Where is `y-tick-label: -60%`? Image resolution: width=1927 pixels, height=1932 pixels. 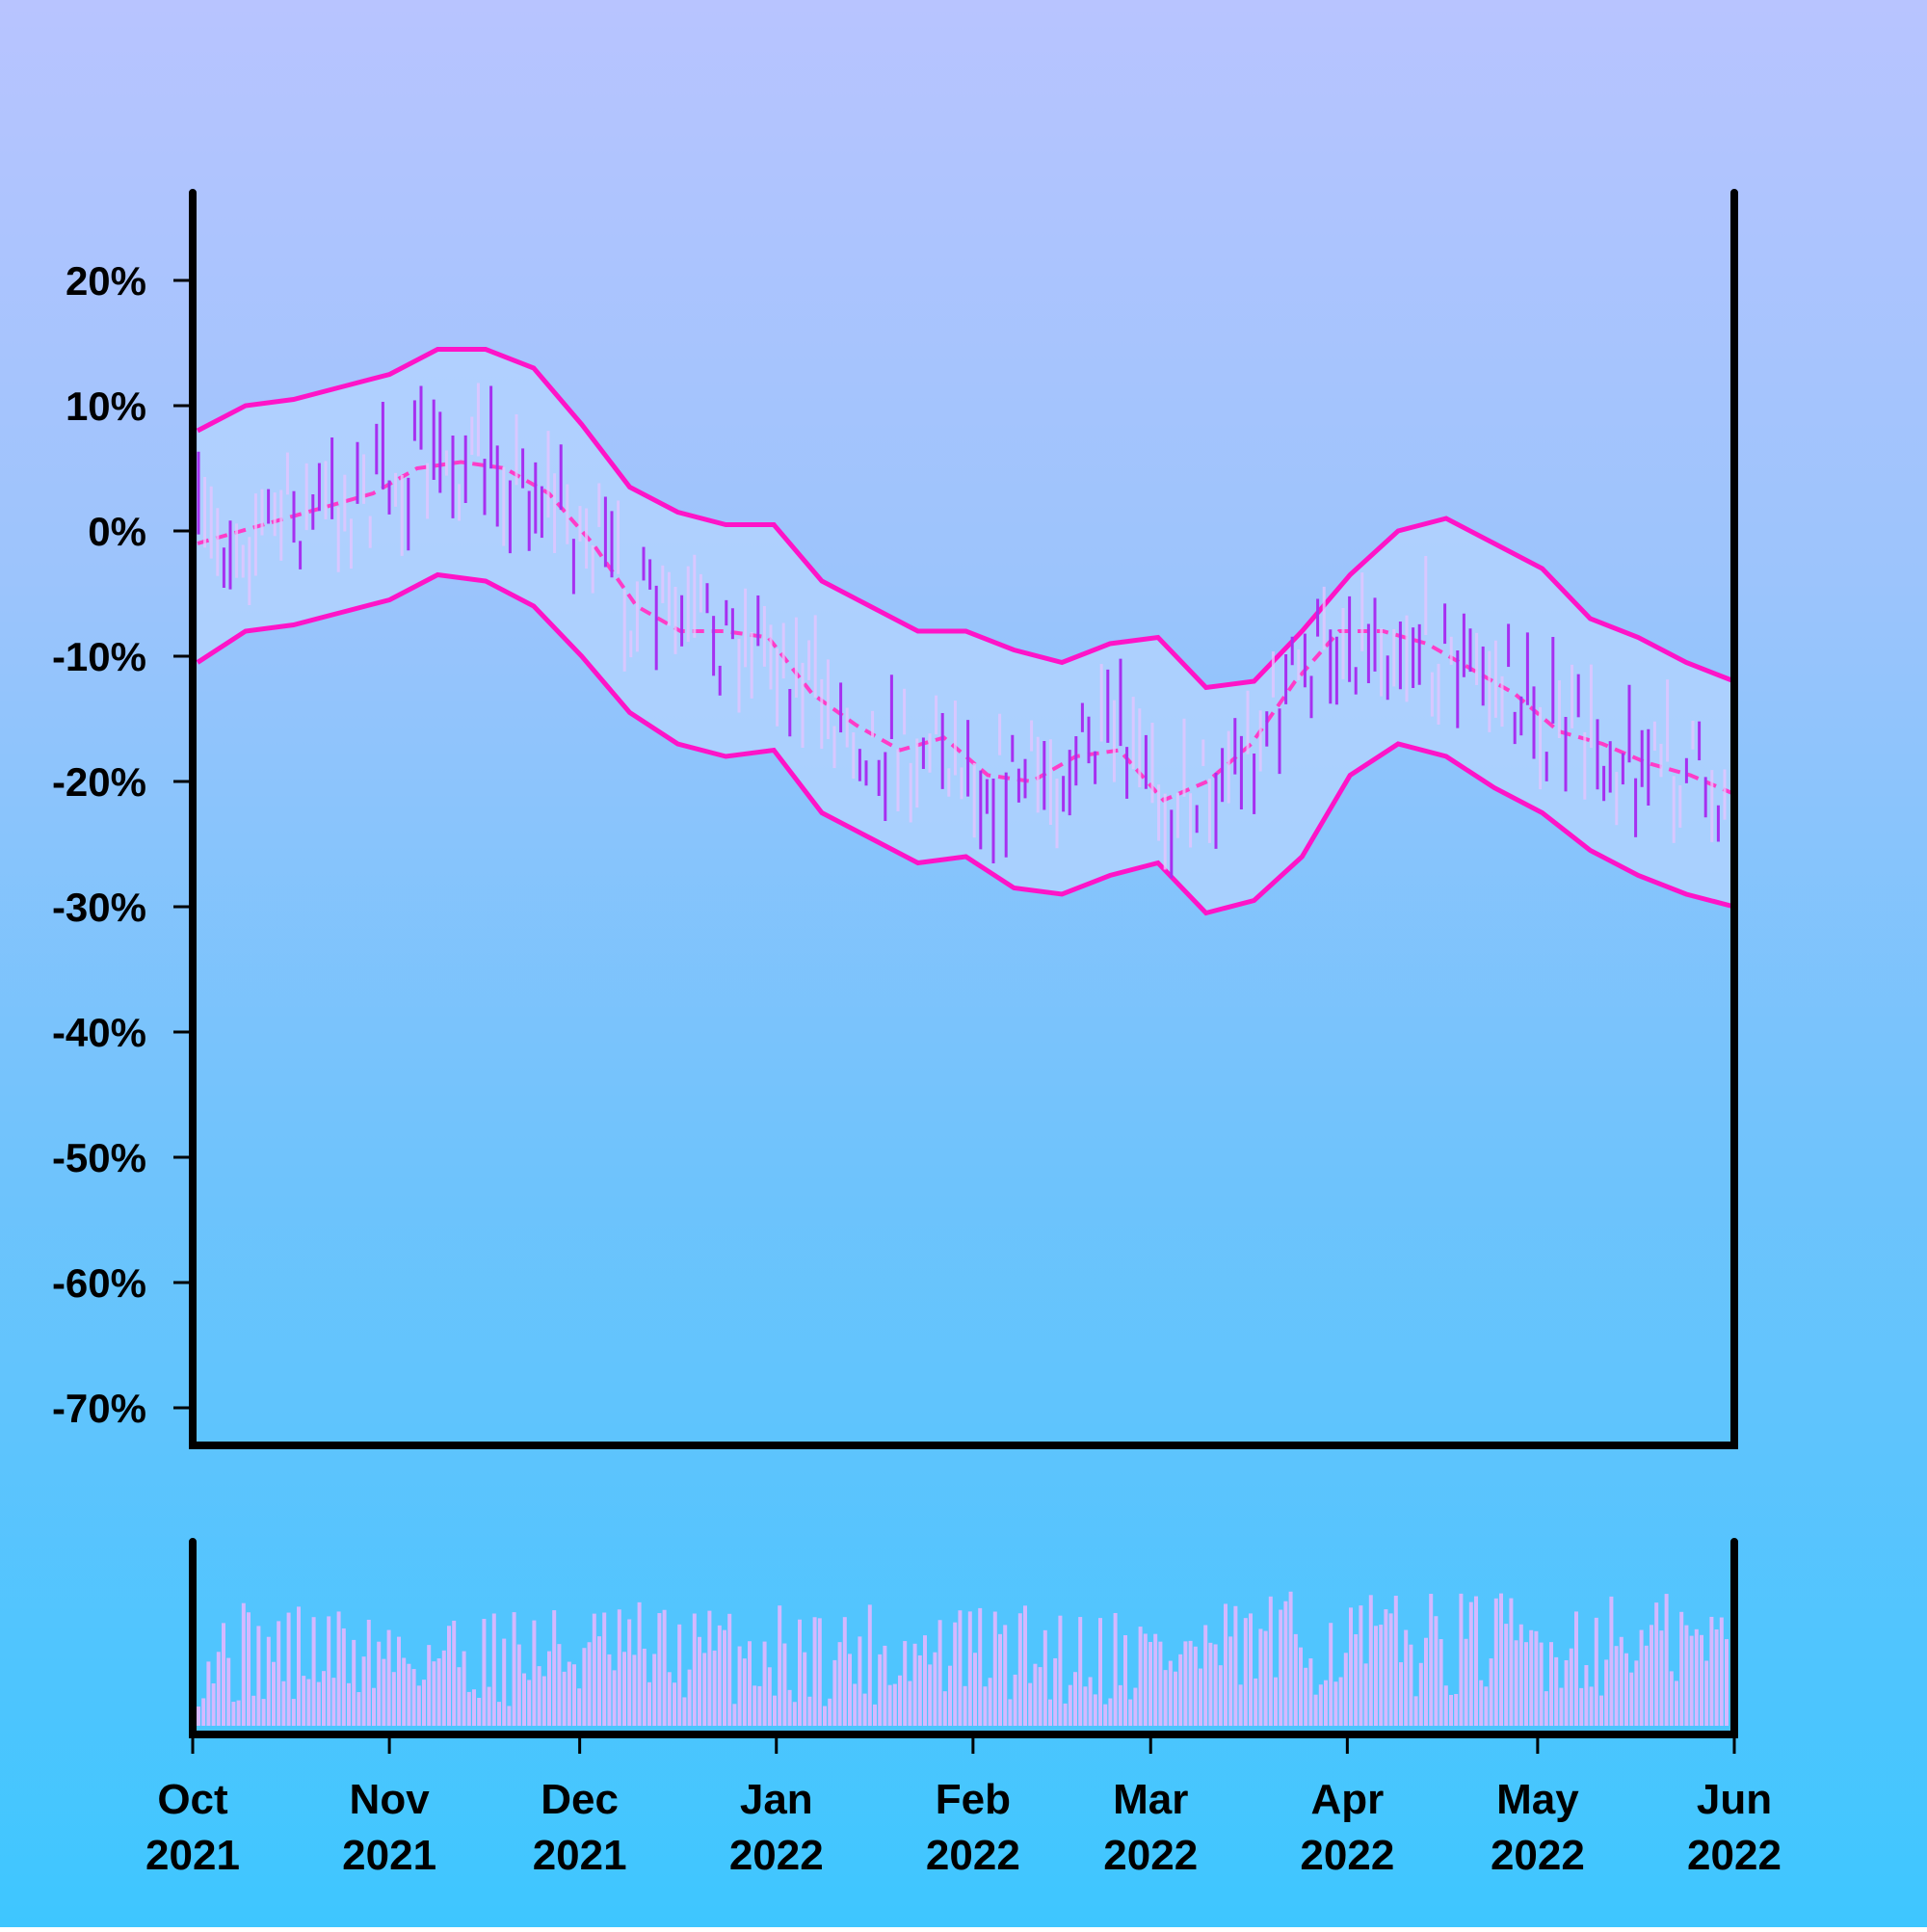 y-tick-label: -60% is located at coordinates (99, 1283).